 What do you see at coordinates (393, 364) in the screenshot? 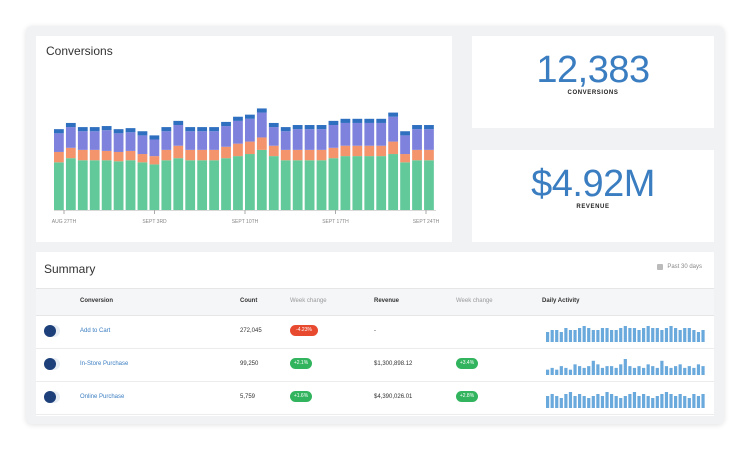
I see `revenue-value: $1,300,898.12` at bounding box center [393, 364].